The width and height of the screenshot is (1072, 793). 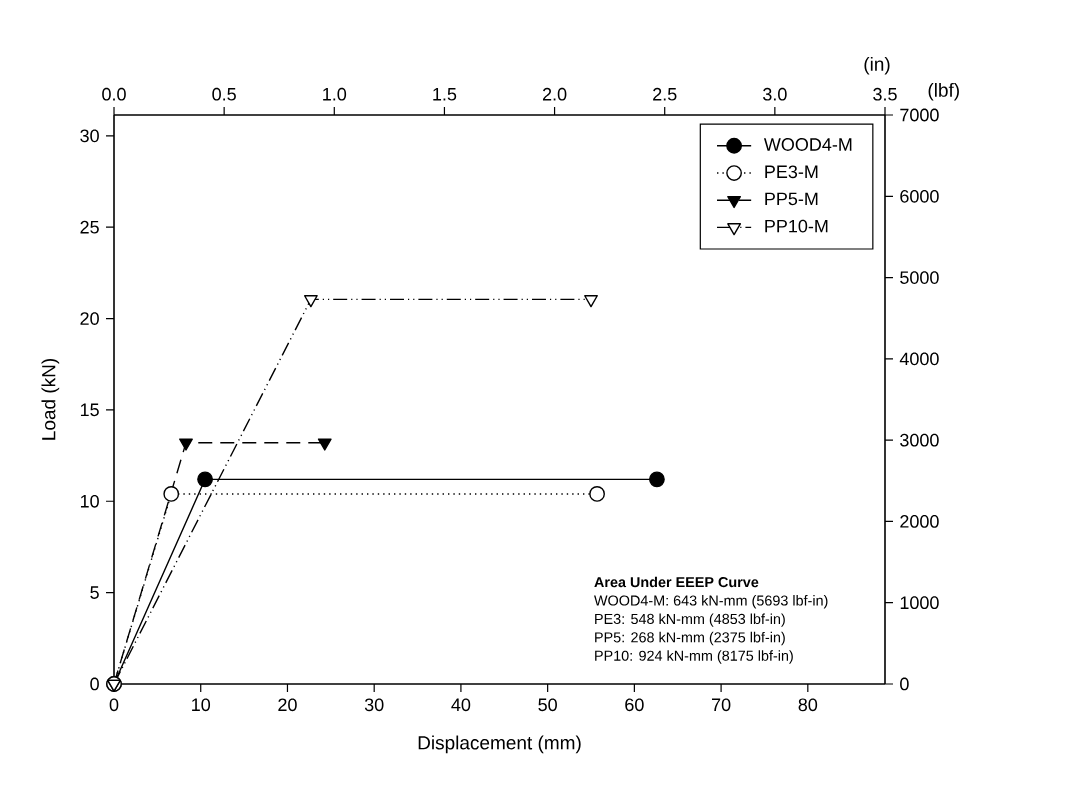 I want to click on y2-axis-title: (lbf), so click(x=943, y=91).